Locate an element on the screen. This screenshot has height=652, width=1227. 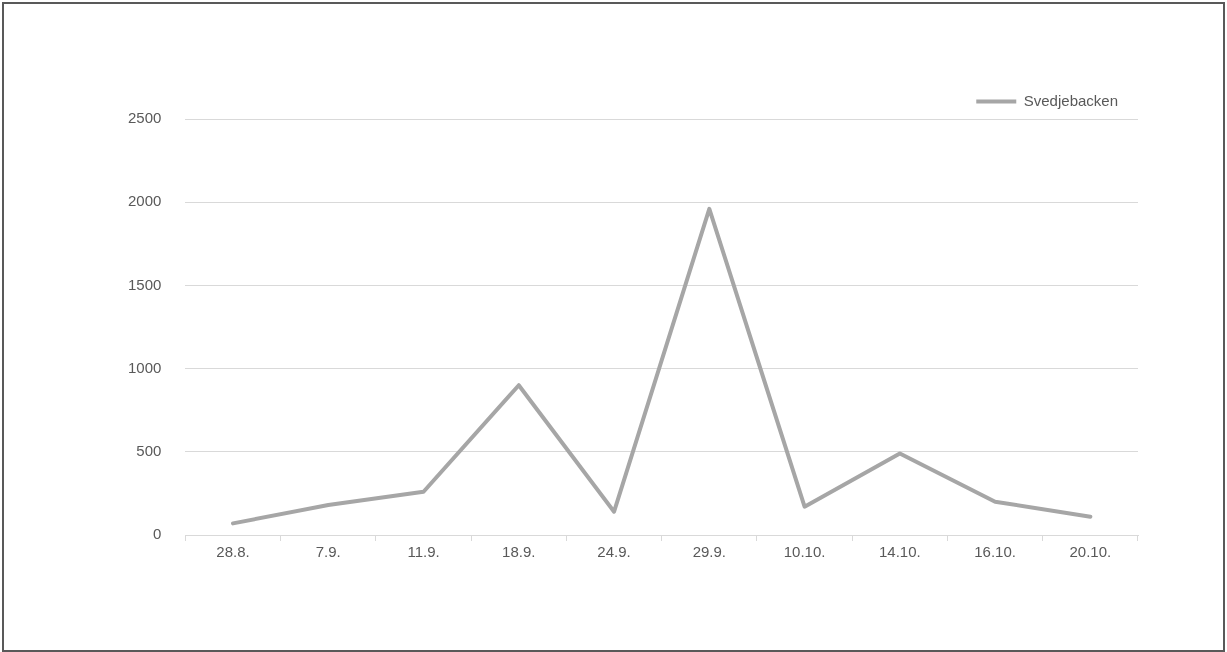
x-tick-label: 18.9. is located at coordinates (519, 552).